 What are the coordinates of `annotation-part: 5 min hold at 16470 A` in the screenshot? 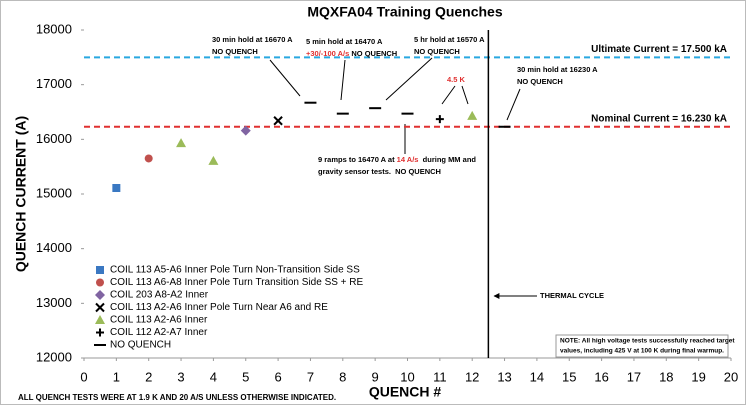 It's located at (344, 41).